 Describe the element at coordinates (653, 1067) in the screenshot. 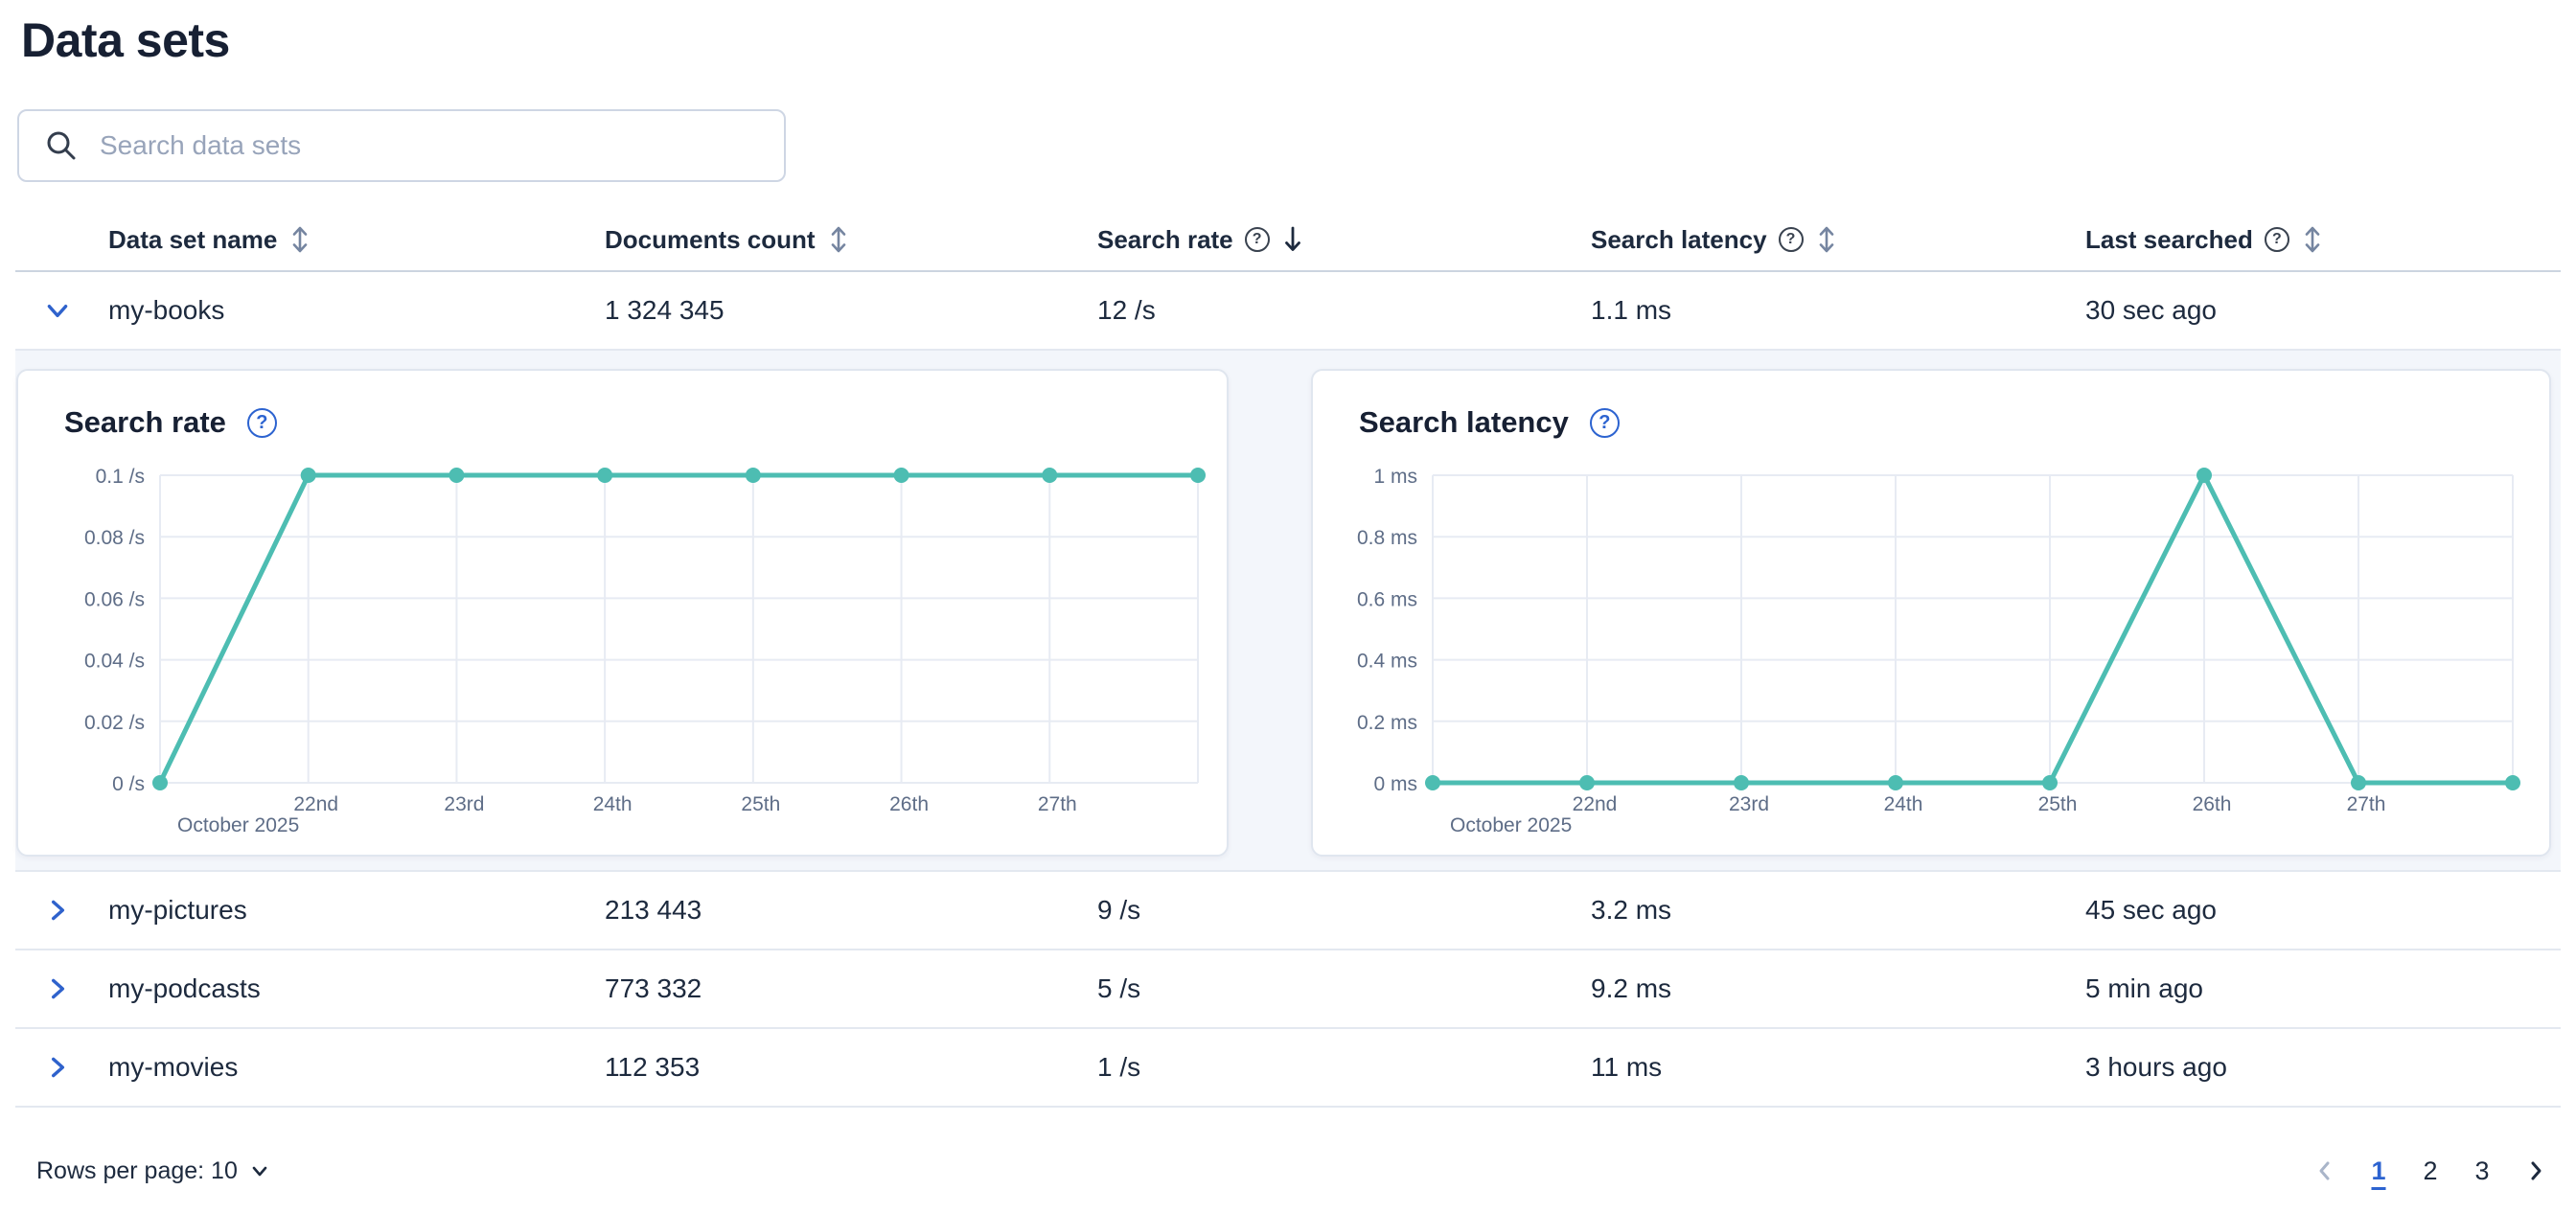

I see `documents-count-cell: 112 353` at that location.